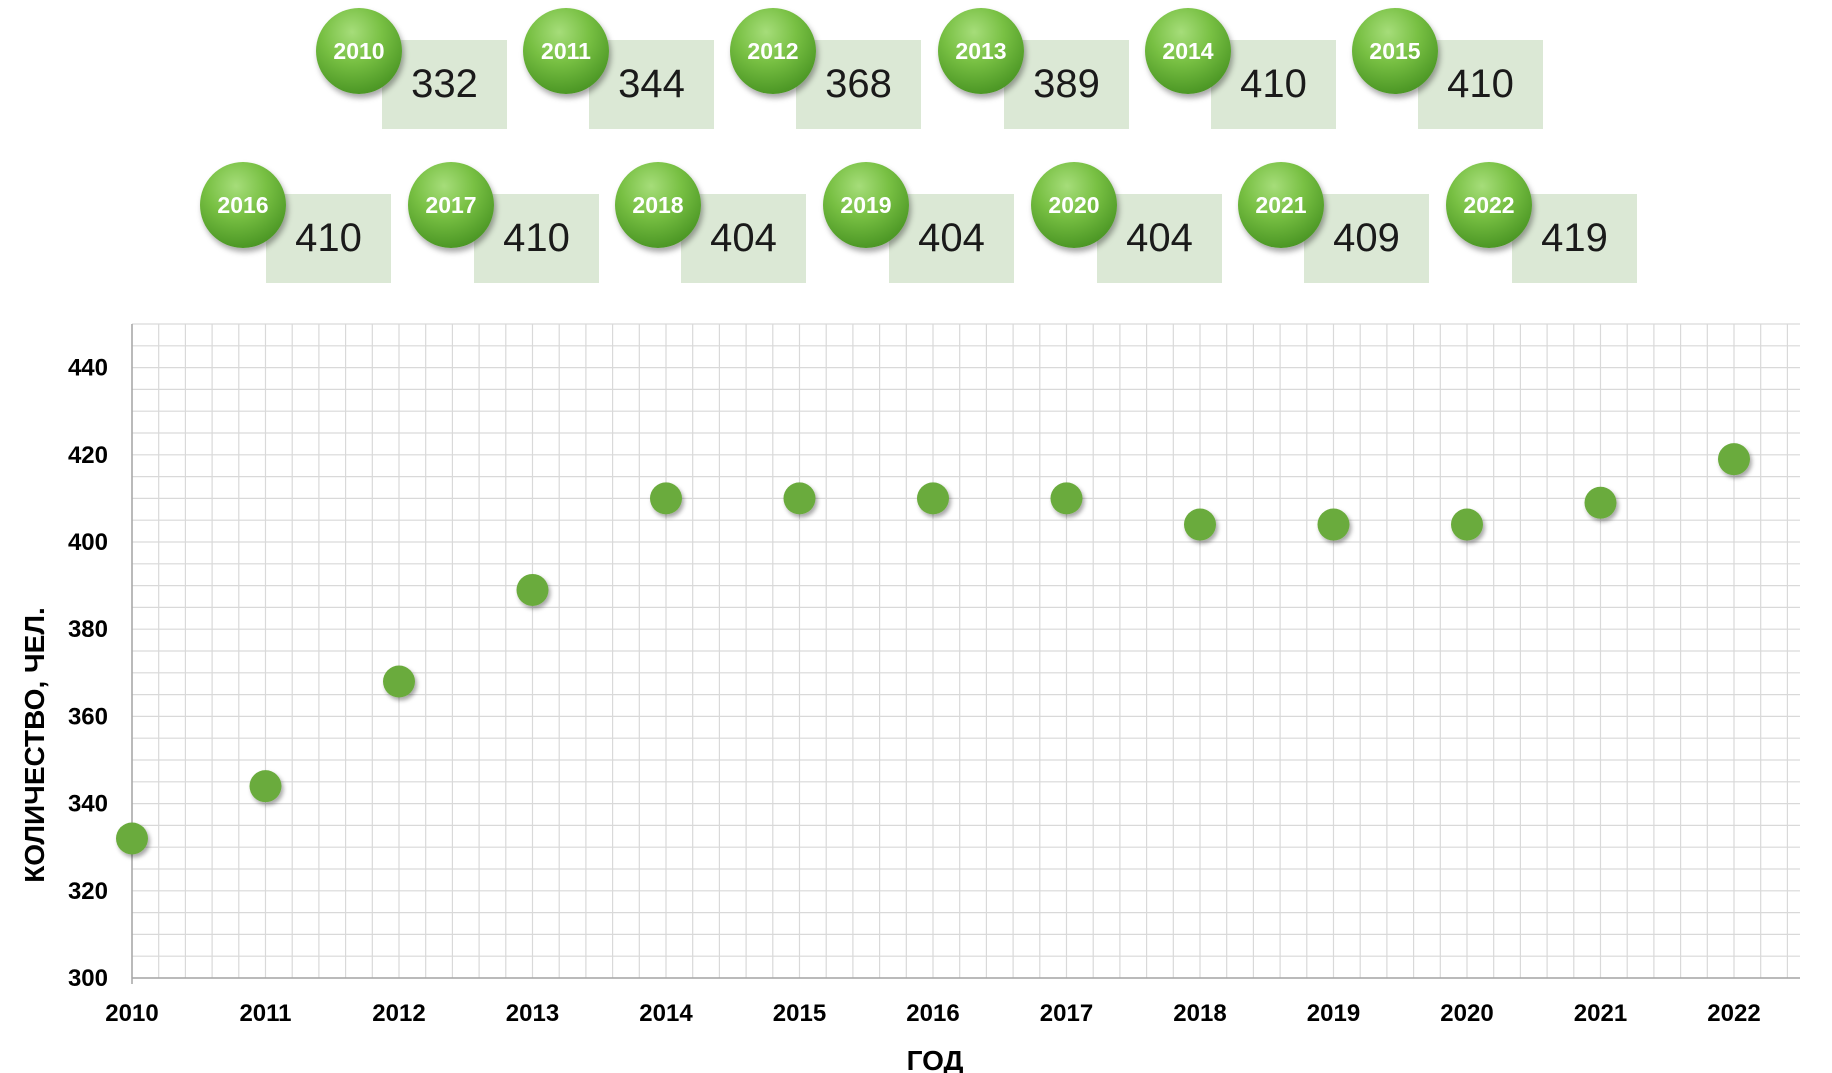 The width and height of the screenshot is (1832, 1073). What do you see at coordinates (799, 1013) in the screenshot?
I see `x-tick-label: 2015` at bounding box center [799, 1013].